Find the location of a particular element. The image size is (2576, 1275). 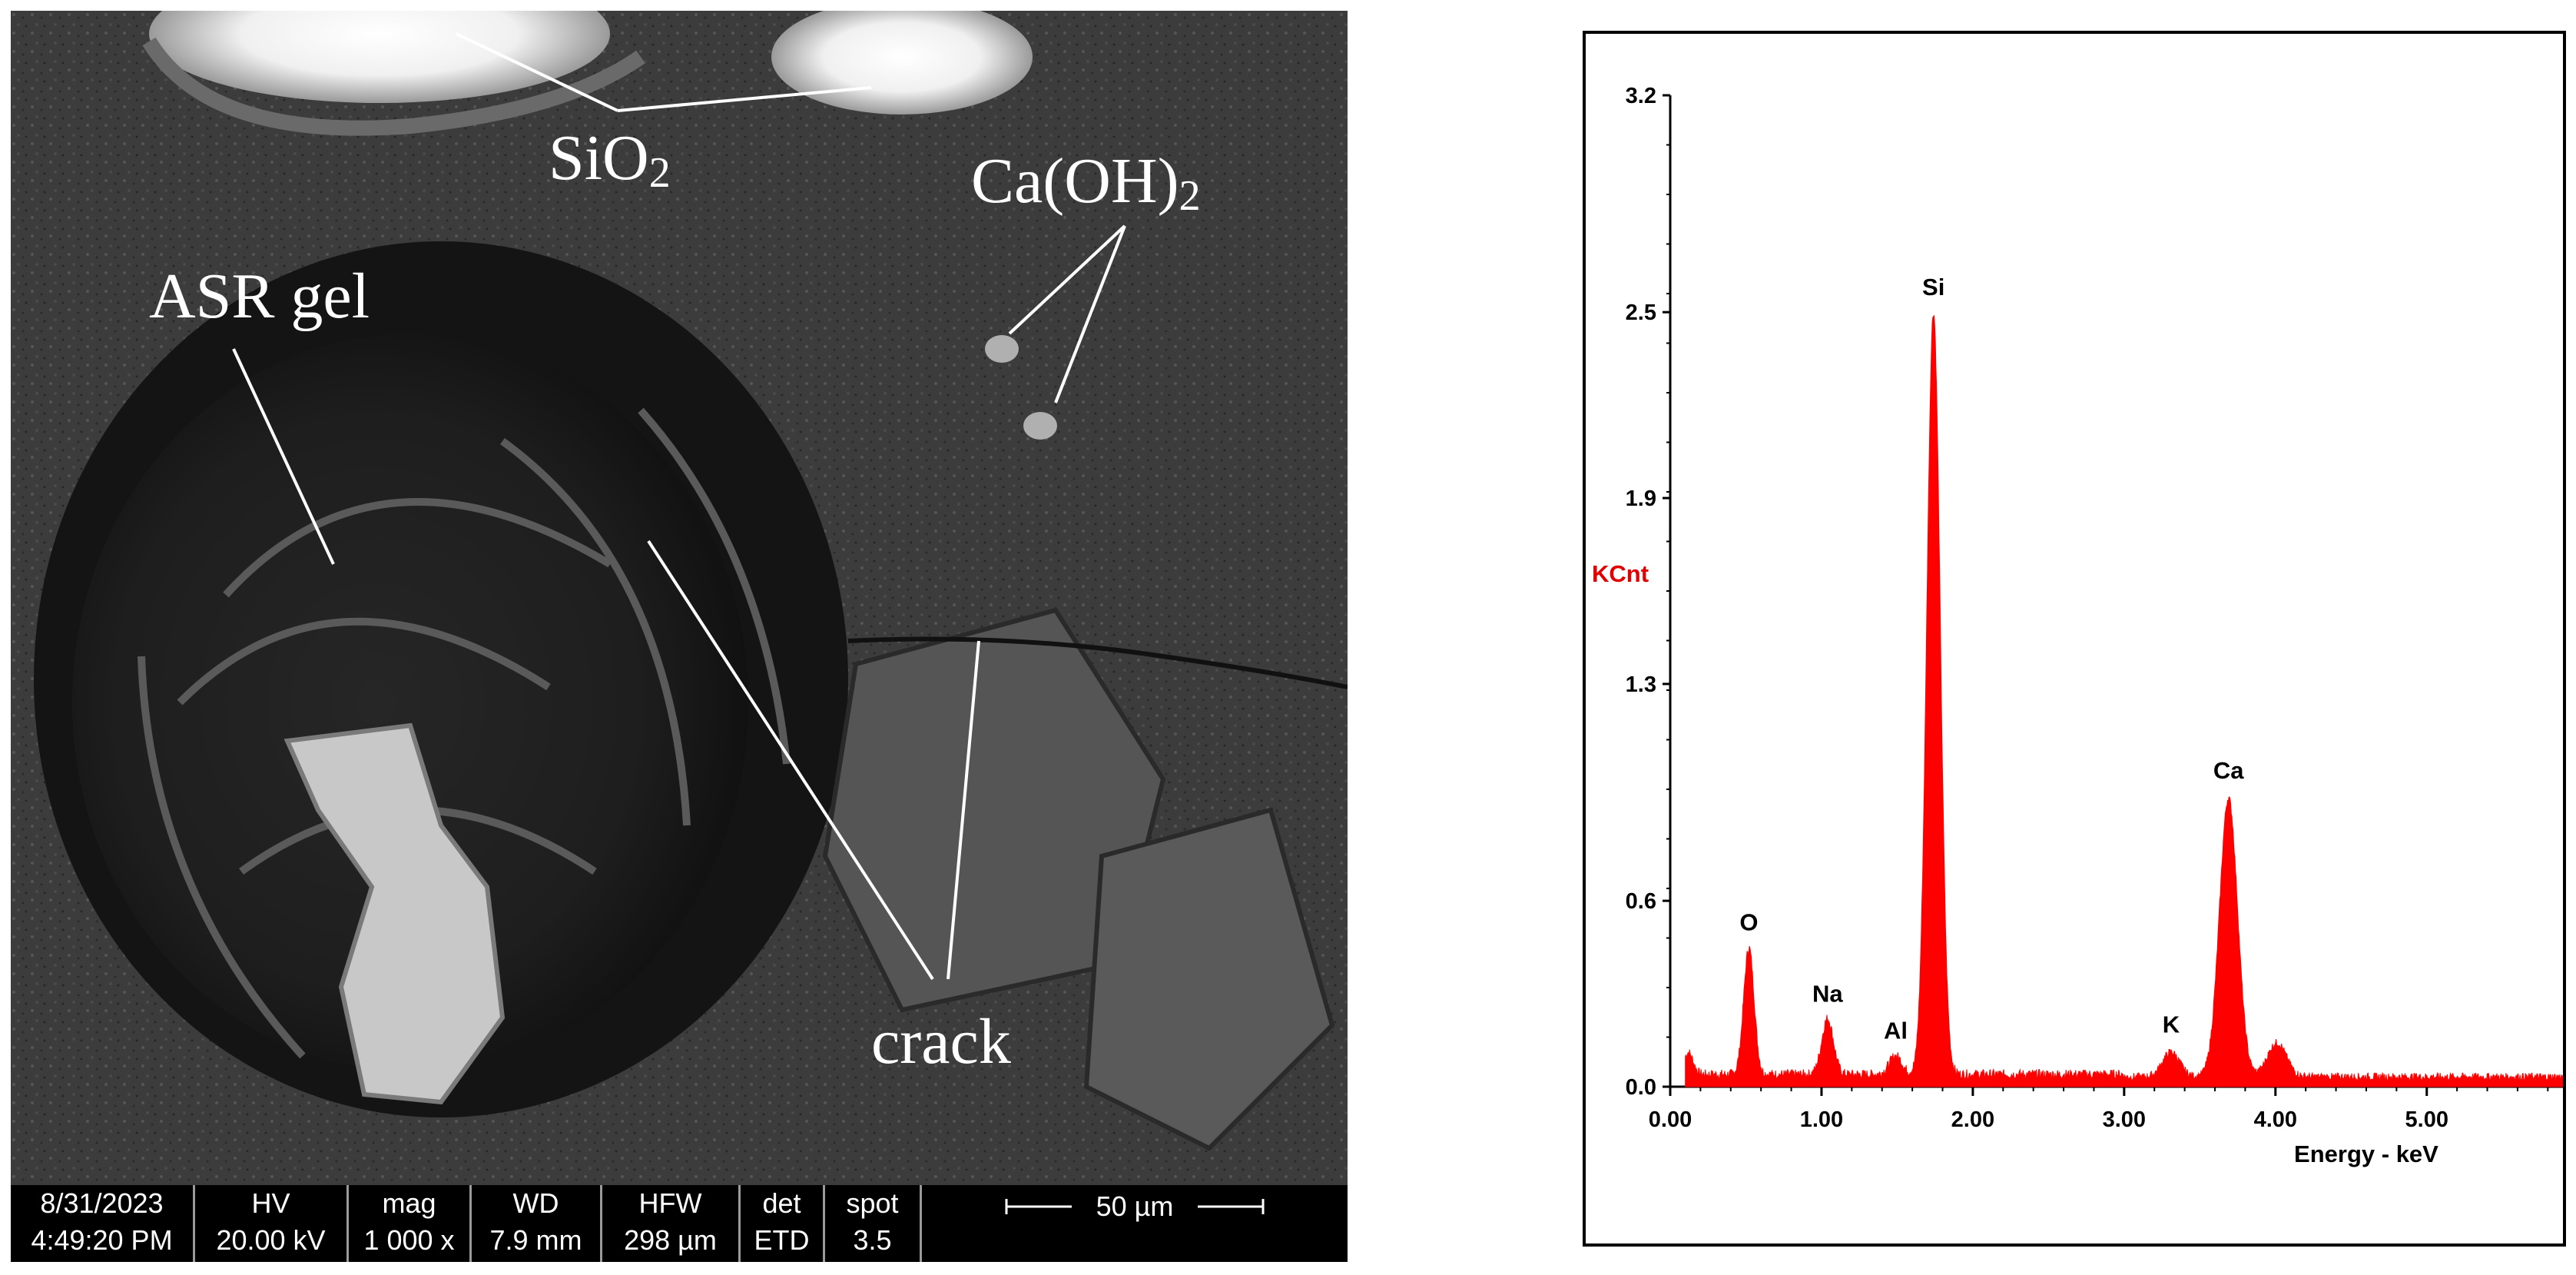

info-wd: WD 7.9 mm is located at coordinates (537, 1223).